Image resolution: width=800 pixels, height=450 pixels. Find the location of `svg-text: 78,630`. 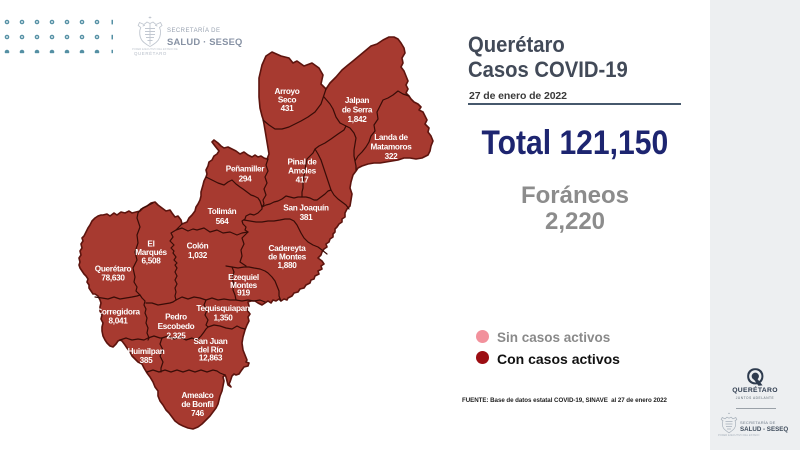

svg-text: 78,630 is located at coordinates (113, 278).